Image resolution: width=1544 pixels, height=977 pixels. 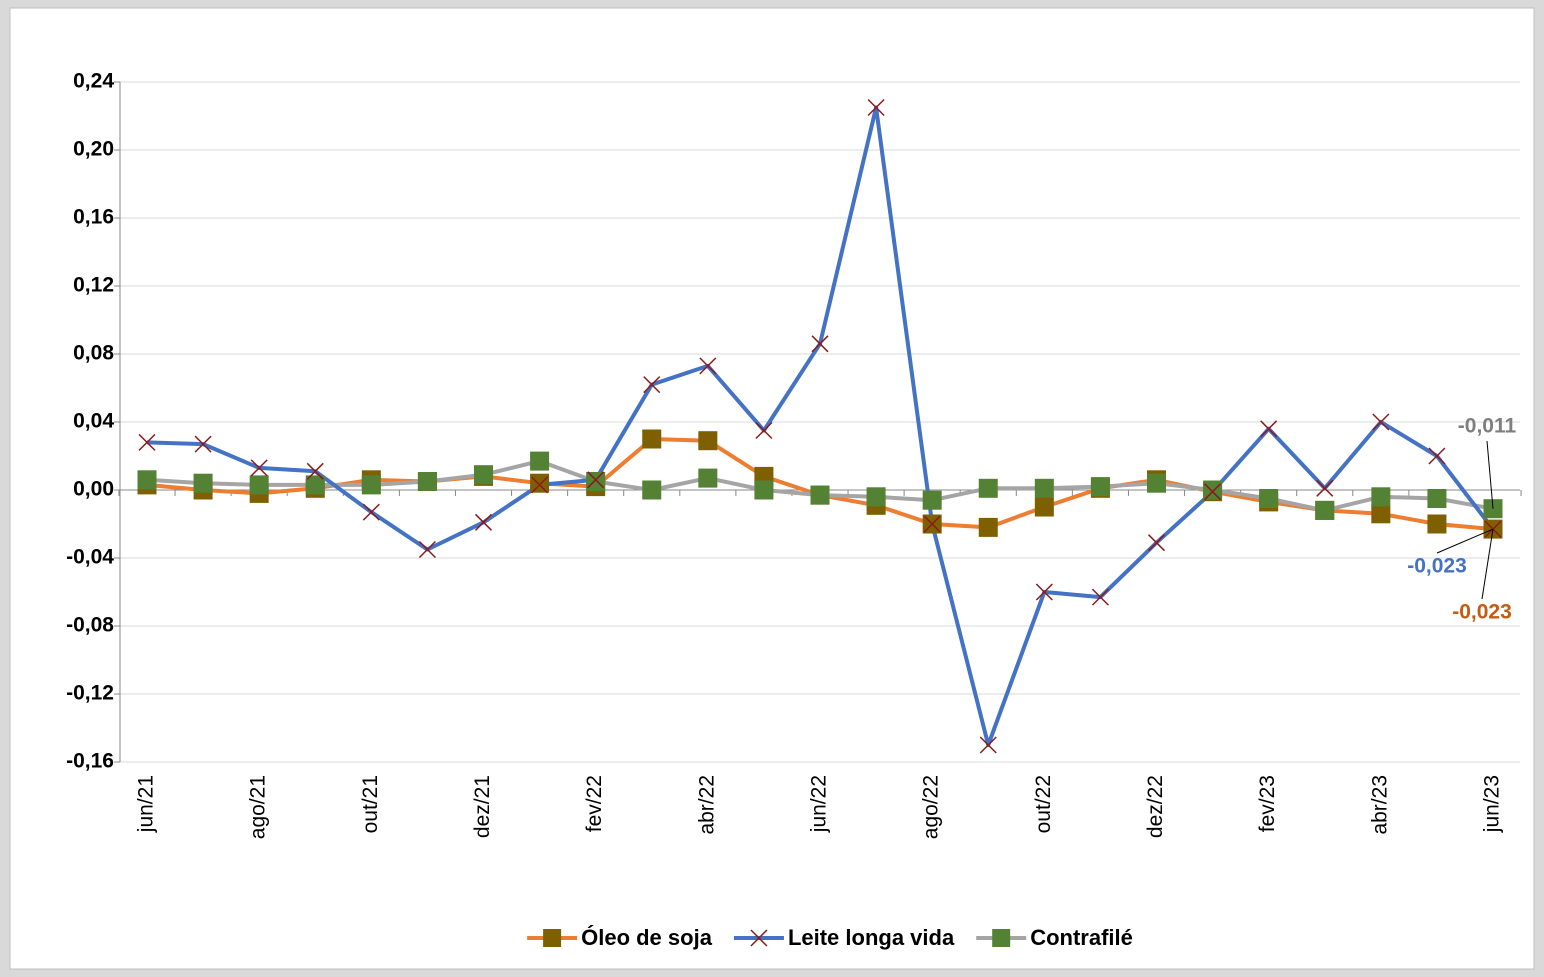 What do you see at coordinates (931, 807) in the screenshot?
I see `x-tick-label: ago/22` at bounding box center [931, 807].